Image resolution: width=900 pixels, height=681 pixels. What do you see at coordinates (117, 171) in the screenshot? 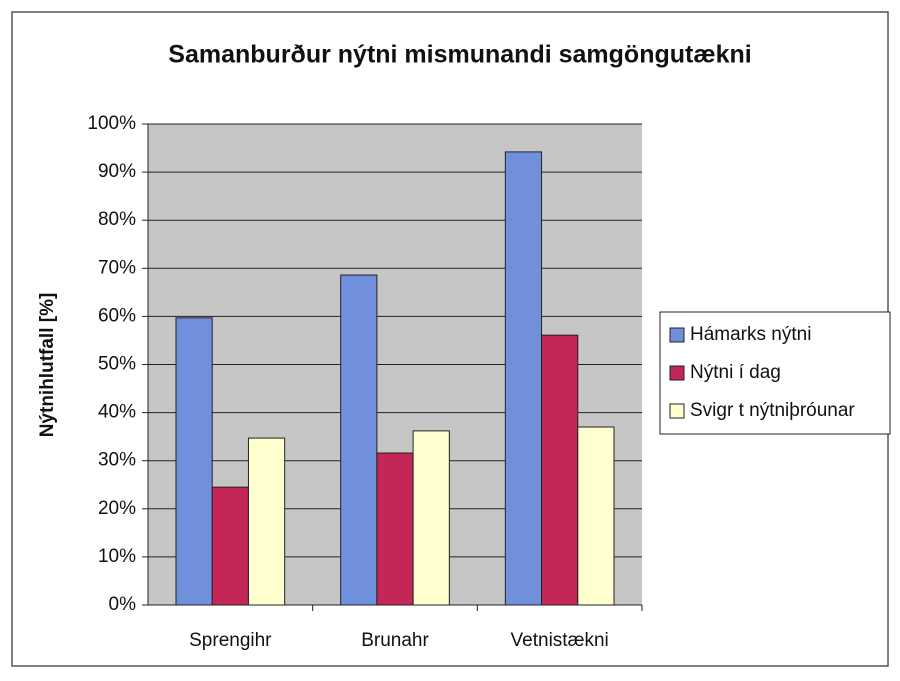
I see `y-tick-label: 90%` at bounding box center [117, 171].